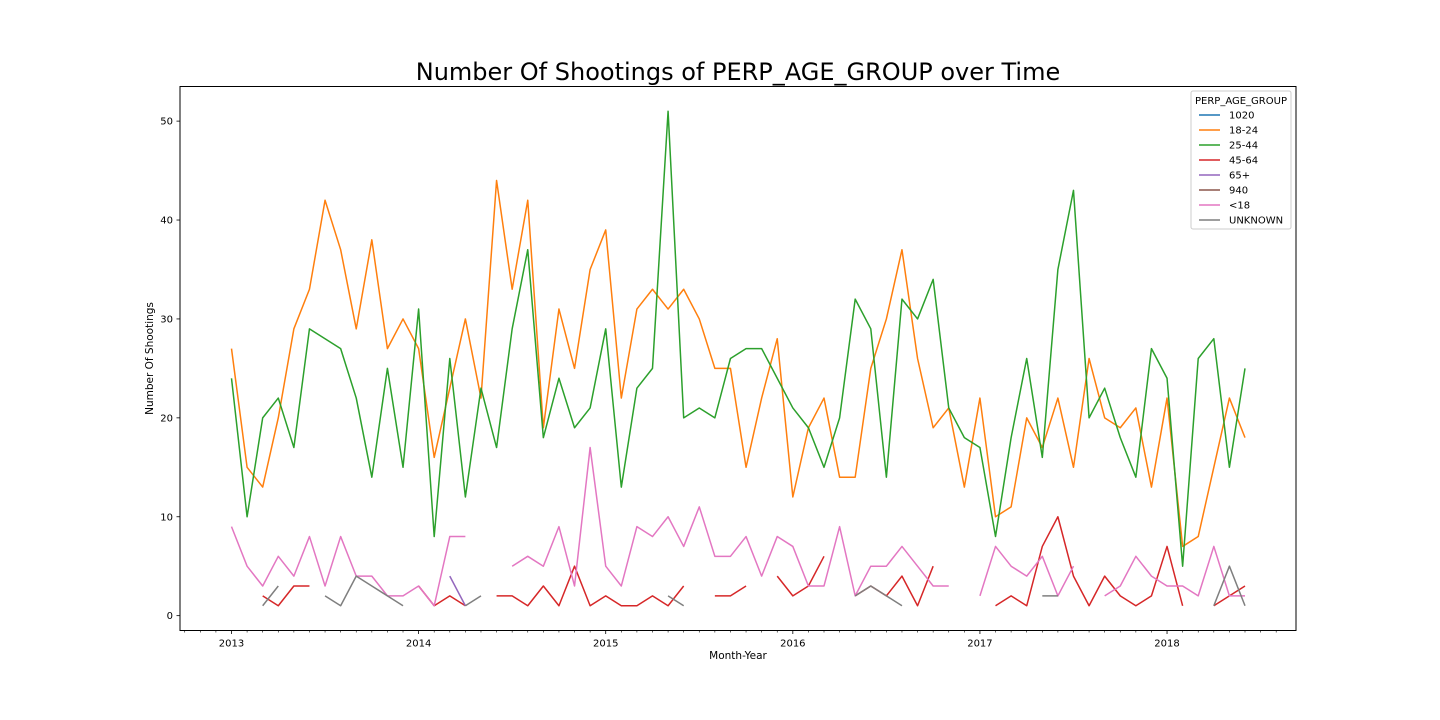  Describe the element at coordinates (738, 656) in the screenshot. I see `x-axis-label: Month-Year` at that location.